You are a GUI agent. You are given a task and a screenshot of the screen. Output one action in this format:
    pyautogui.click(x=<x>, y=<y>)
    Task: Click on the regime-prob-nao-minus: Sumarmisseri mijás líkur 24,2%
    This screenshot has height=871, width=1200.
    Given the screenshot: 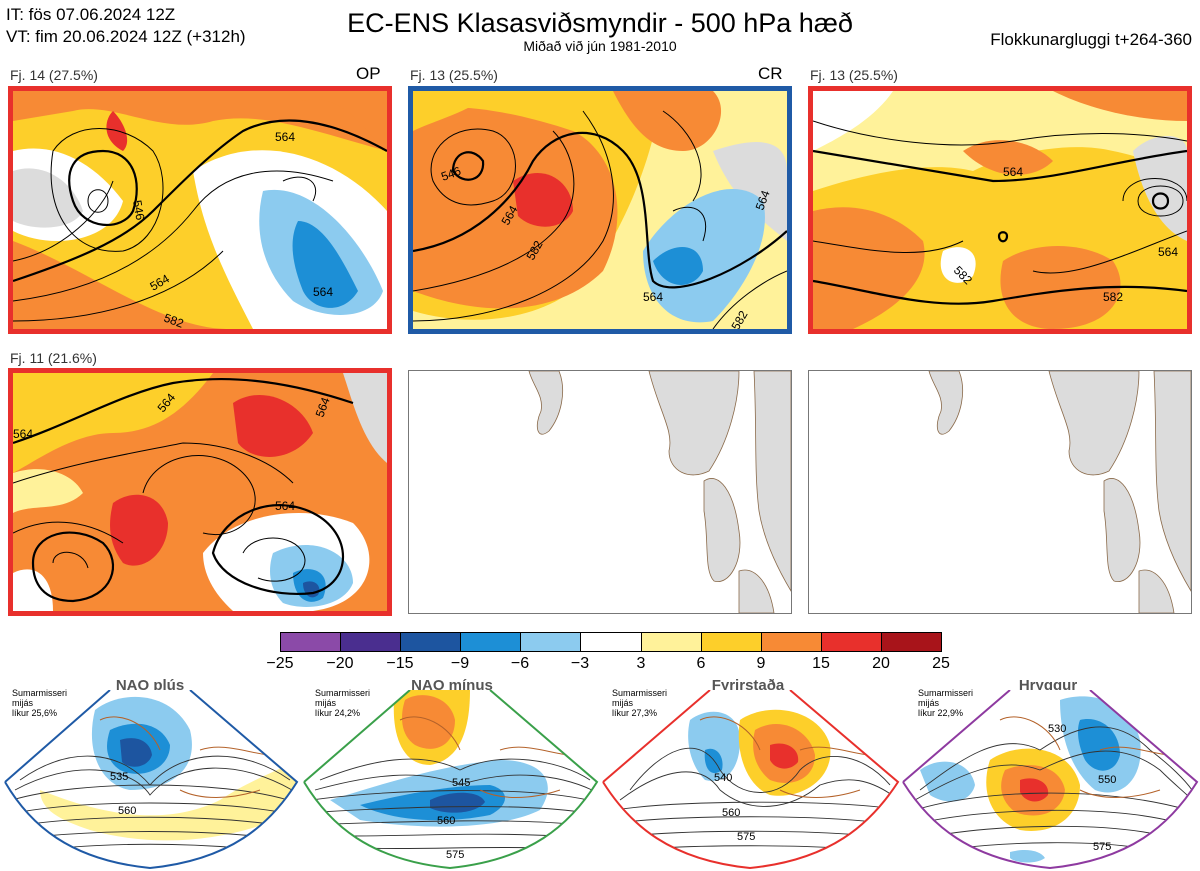 What is the action you would take?
    pyautogui.click(x=343, y=703)
    